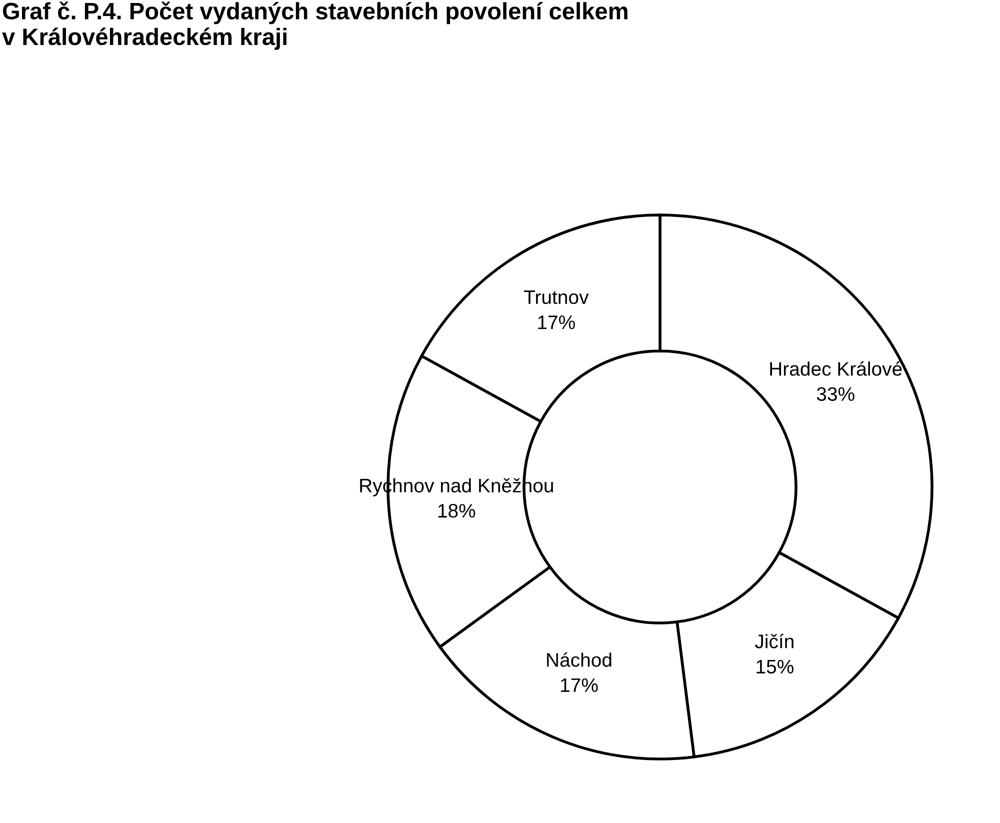 This screenshot has height=823, width=1000. What do you see at coordinates (775, 667) in the screenshot?
I see `data-label: 15%` at bounding box center [775, 667].